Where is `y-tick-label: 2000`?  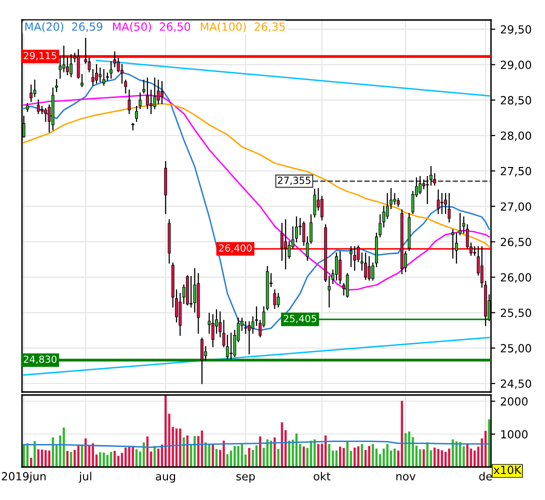 y-tick-label: 2000 is located at coordinates (514, 401).